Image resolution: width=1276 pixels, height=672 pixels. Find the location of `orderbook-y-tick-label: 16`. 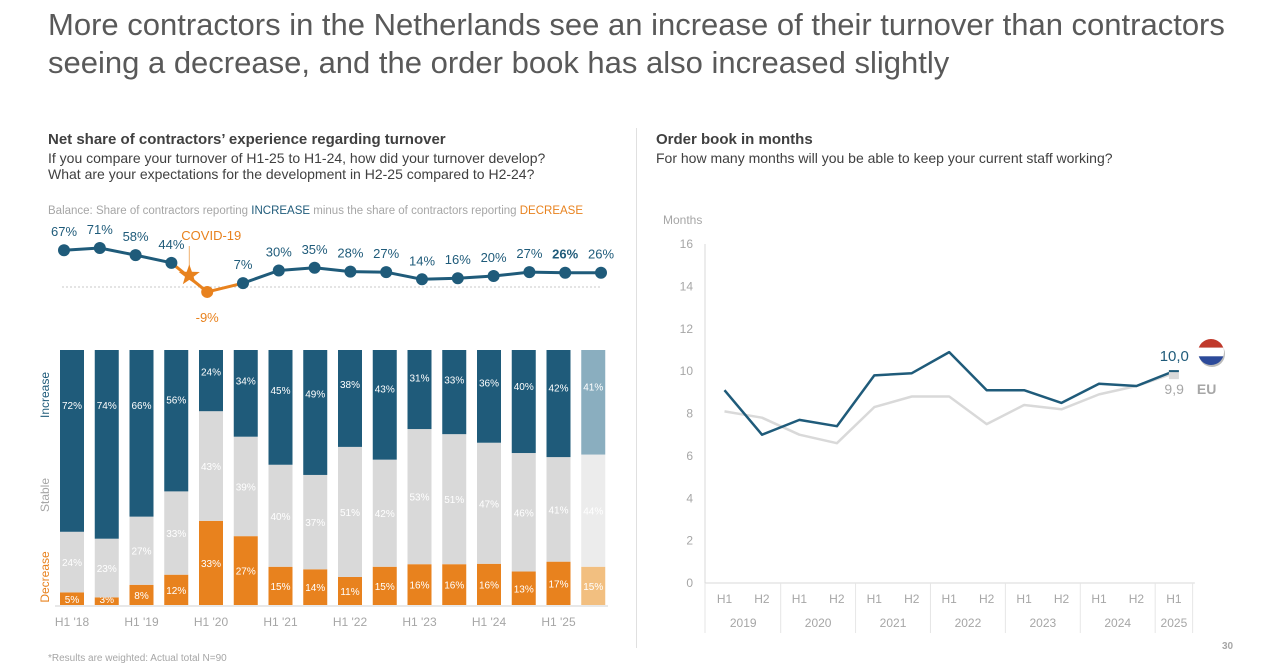

orderbook-y-tick-label: 16 is located at coordinates (687, 244).